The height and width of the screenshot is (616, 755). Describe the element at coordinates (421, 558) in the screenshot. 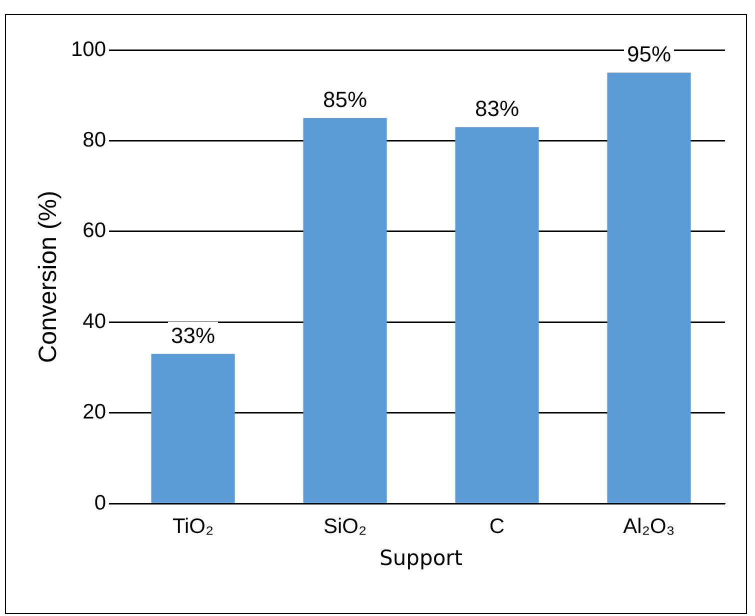

I see `x-axis-title: Support` at that location.